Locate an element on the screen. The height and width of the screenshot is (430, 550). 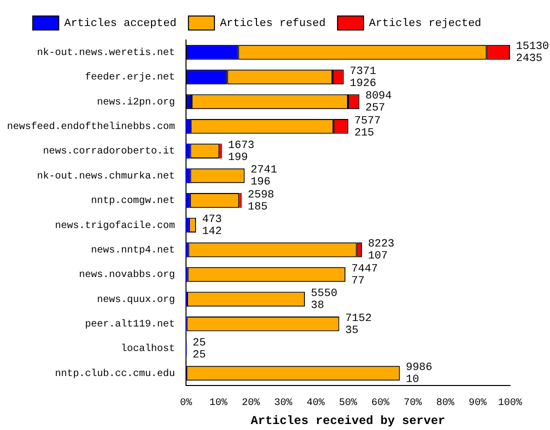
x-tick-label: 100% is located at coordinates (510, 404).